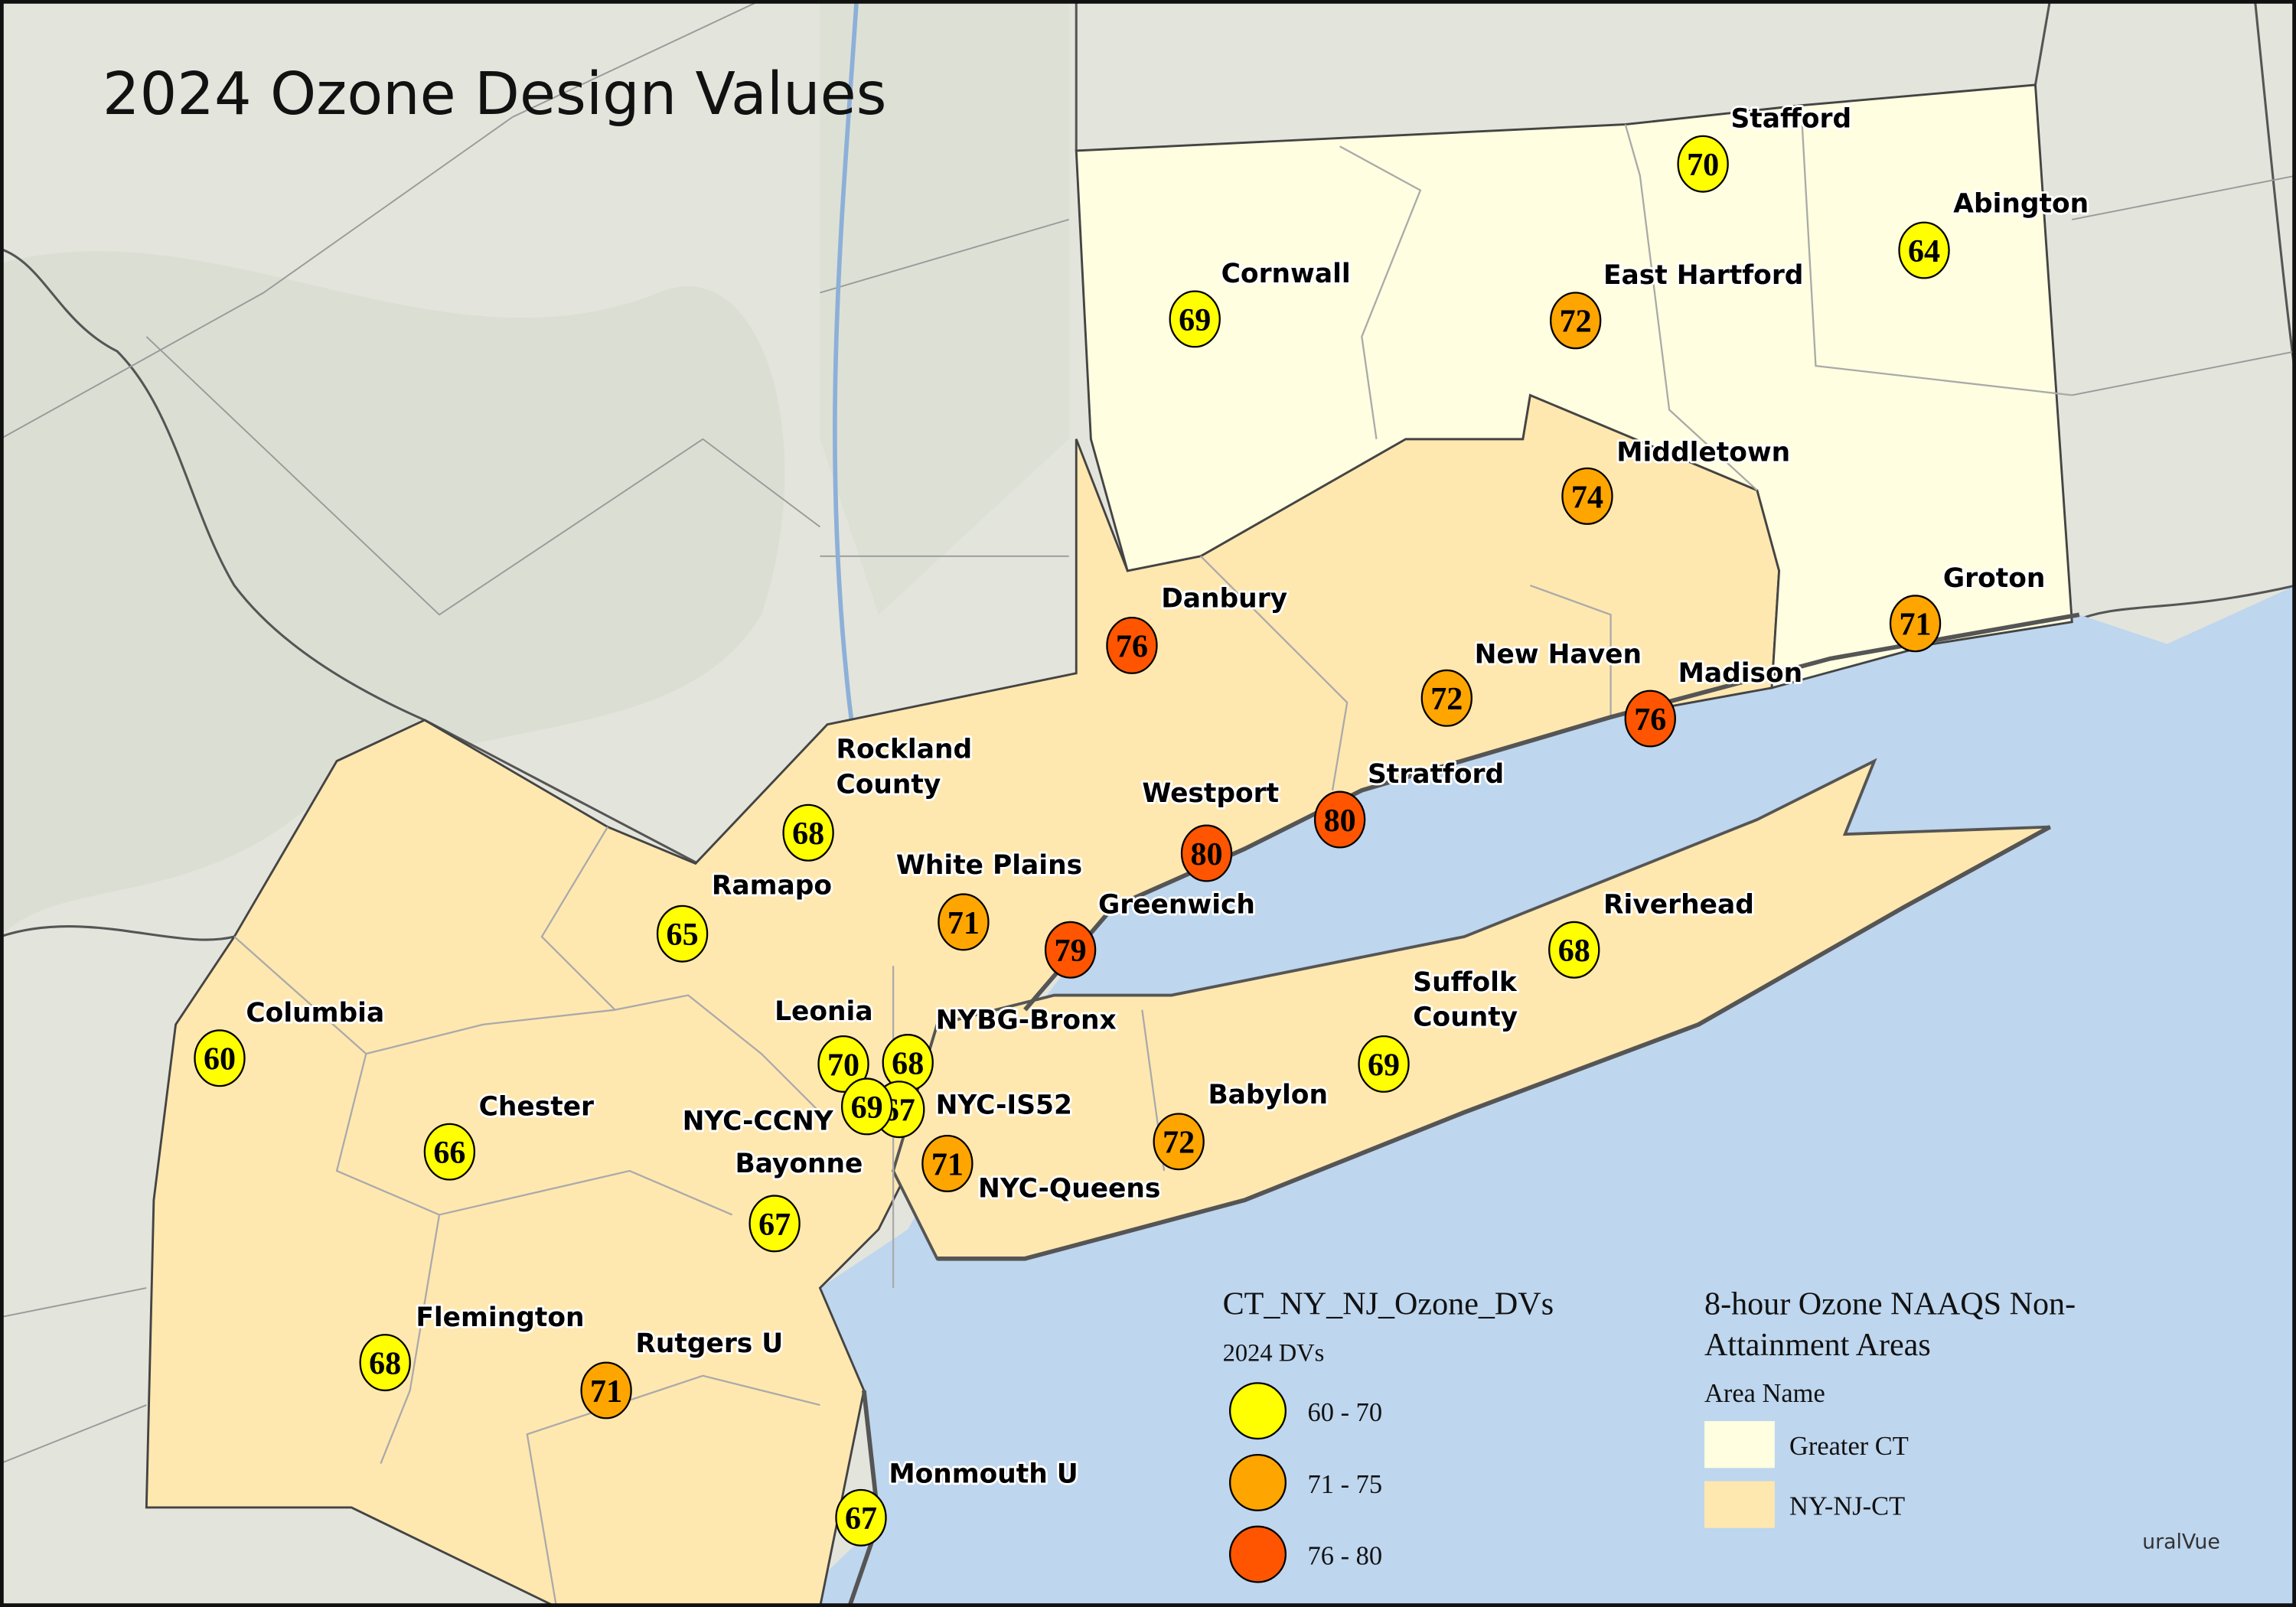  Describe the element at coordinates (1847, 1506) in the screenshot. I see `legend-label-ny-nj-ct: NY-NJ-CT` at that location.